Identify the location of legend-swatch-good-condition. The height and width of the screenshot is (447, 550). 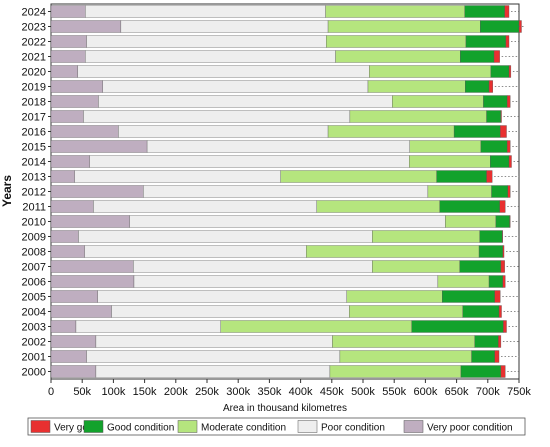
(93, 426).